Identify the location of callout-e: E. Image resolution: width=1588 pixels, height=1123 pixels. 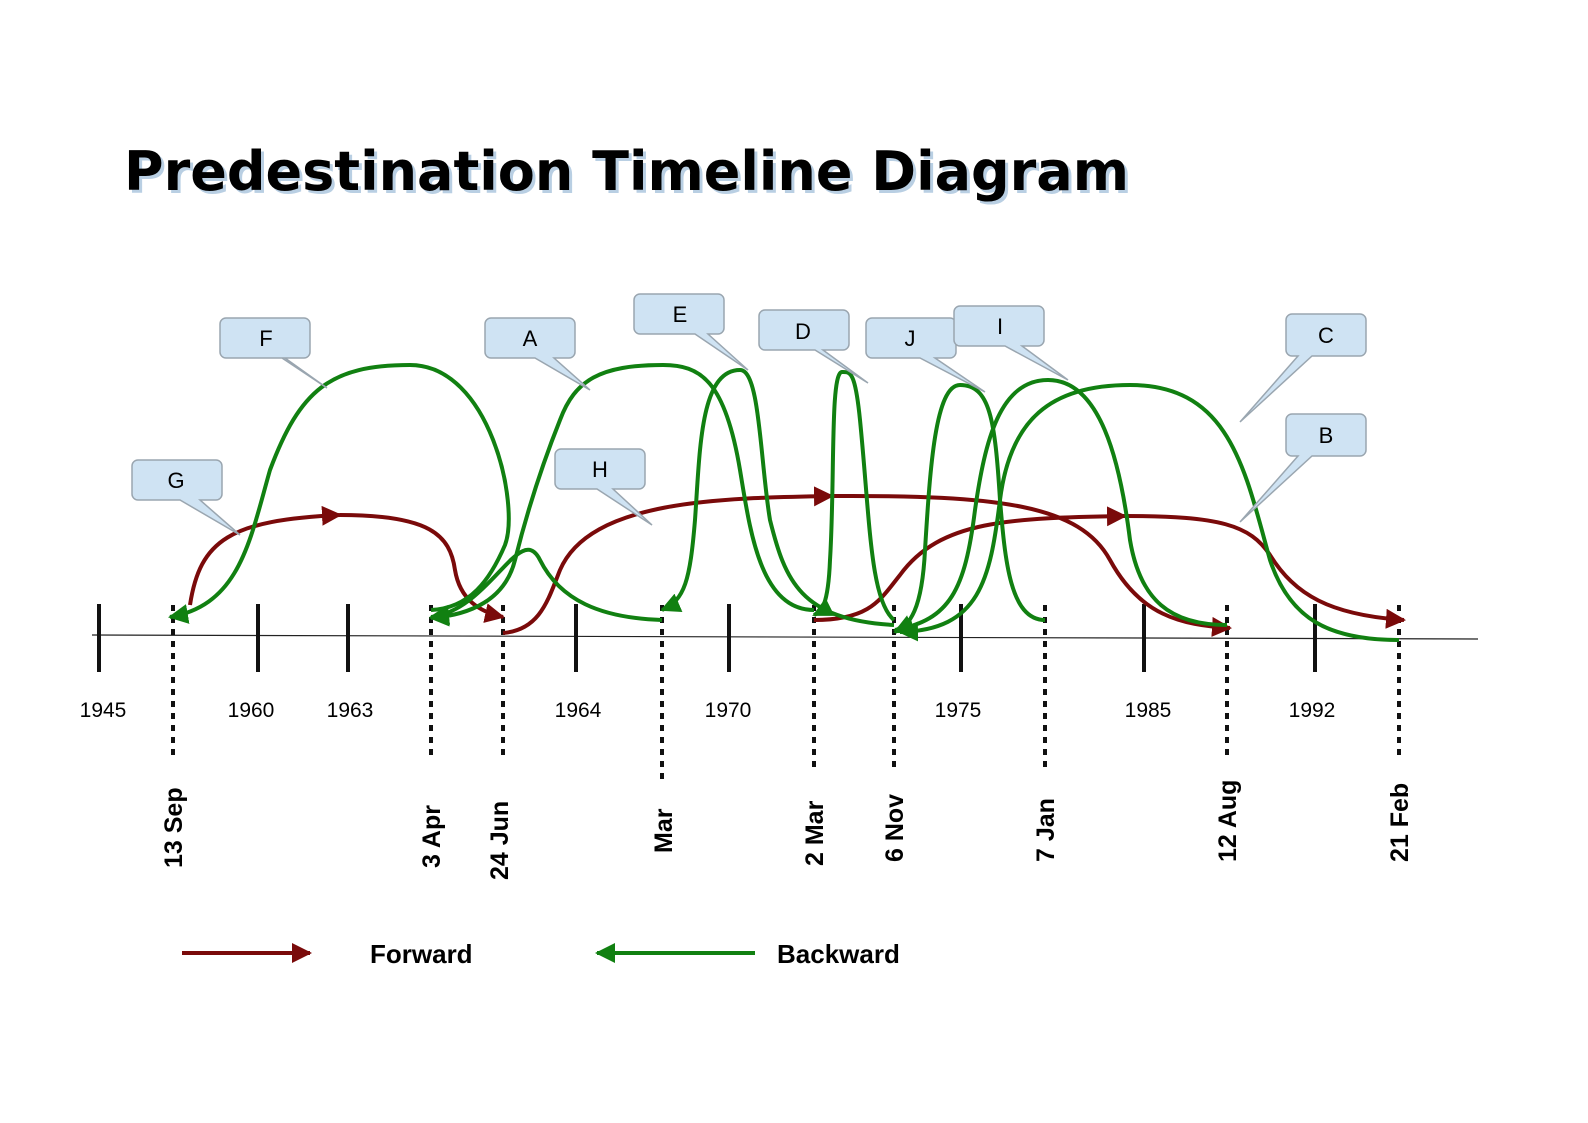
(691, 332).